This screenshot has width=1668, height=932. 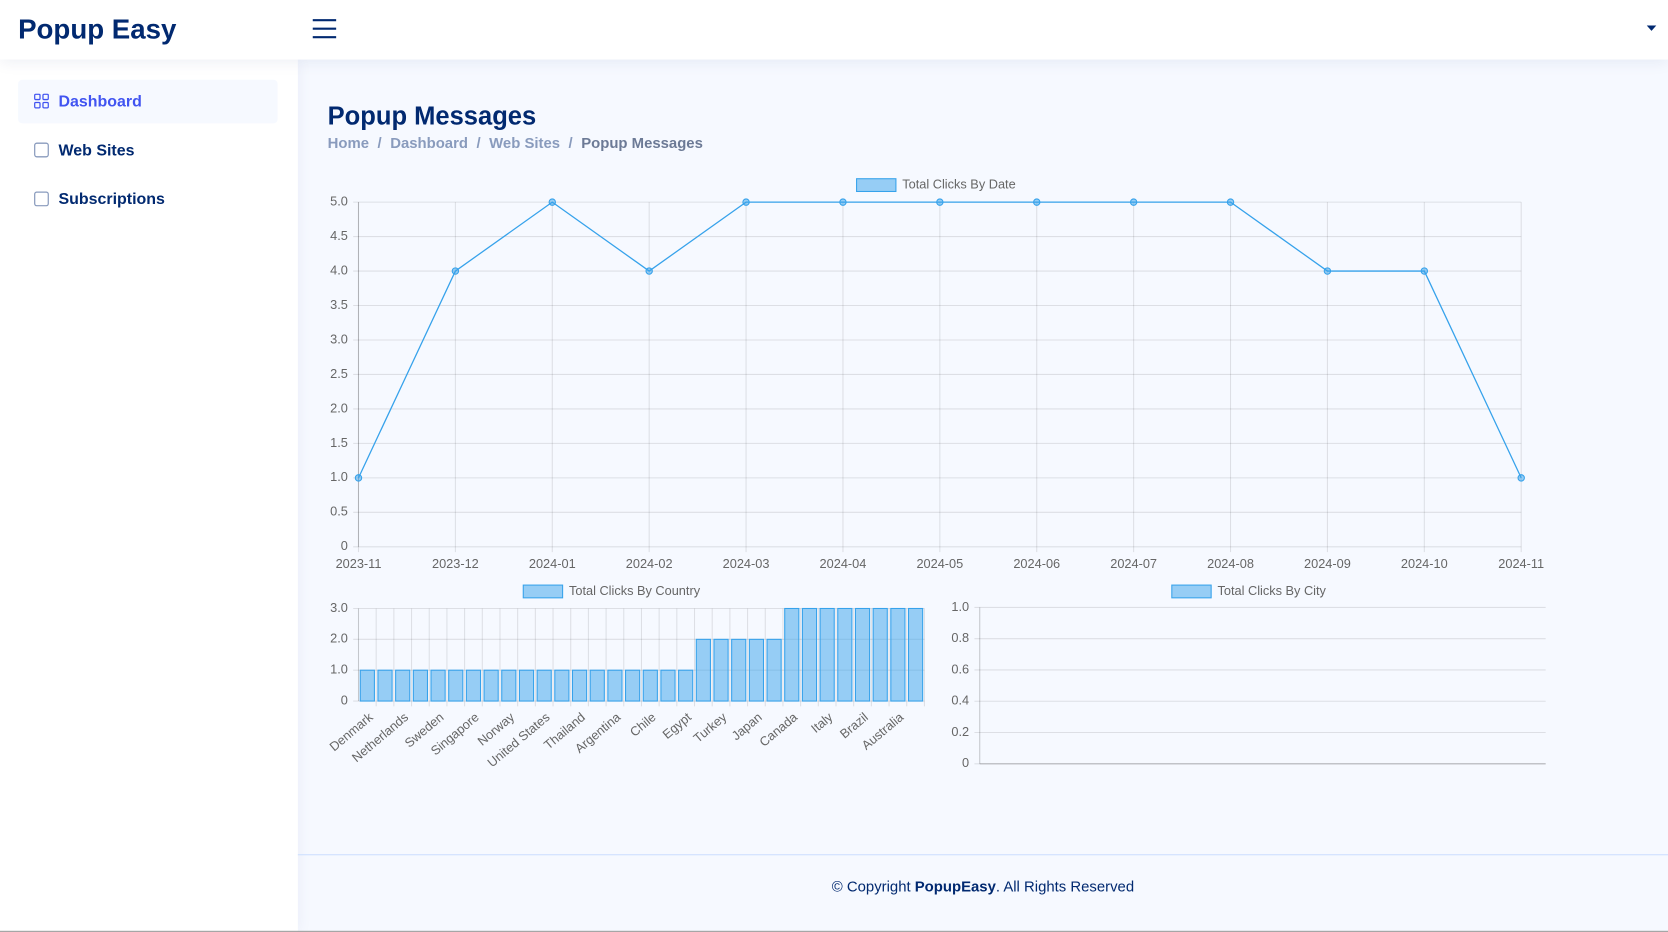 I want to click on y-tick-label: 0.2, so click(x=960, y=731).